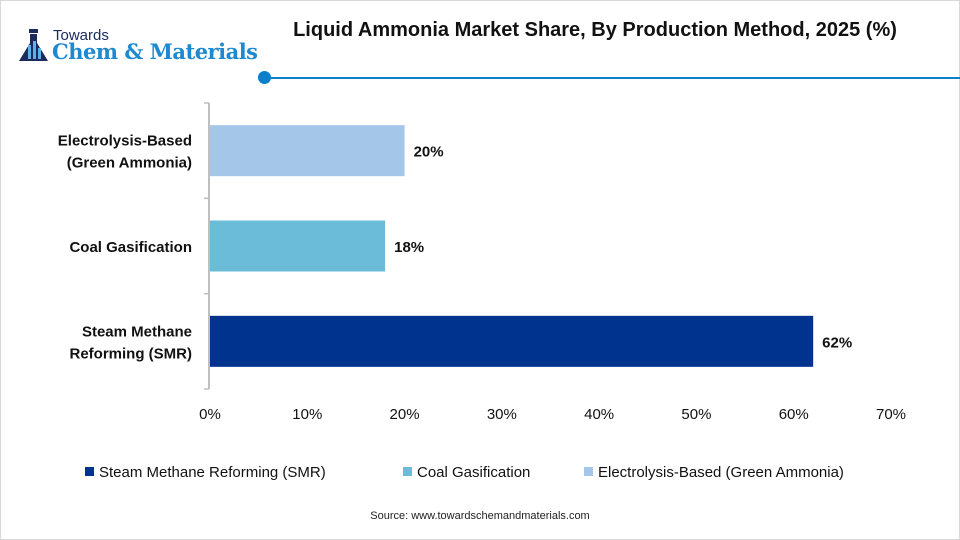 The width and height of the screenshot is (960, 540). Describe the element at coordinates (125, 141) in the screenshot. I see `category-label-2: Electrolysis-Based` at that location.